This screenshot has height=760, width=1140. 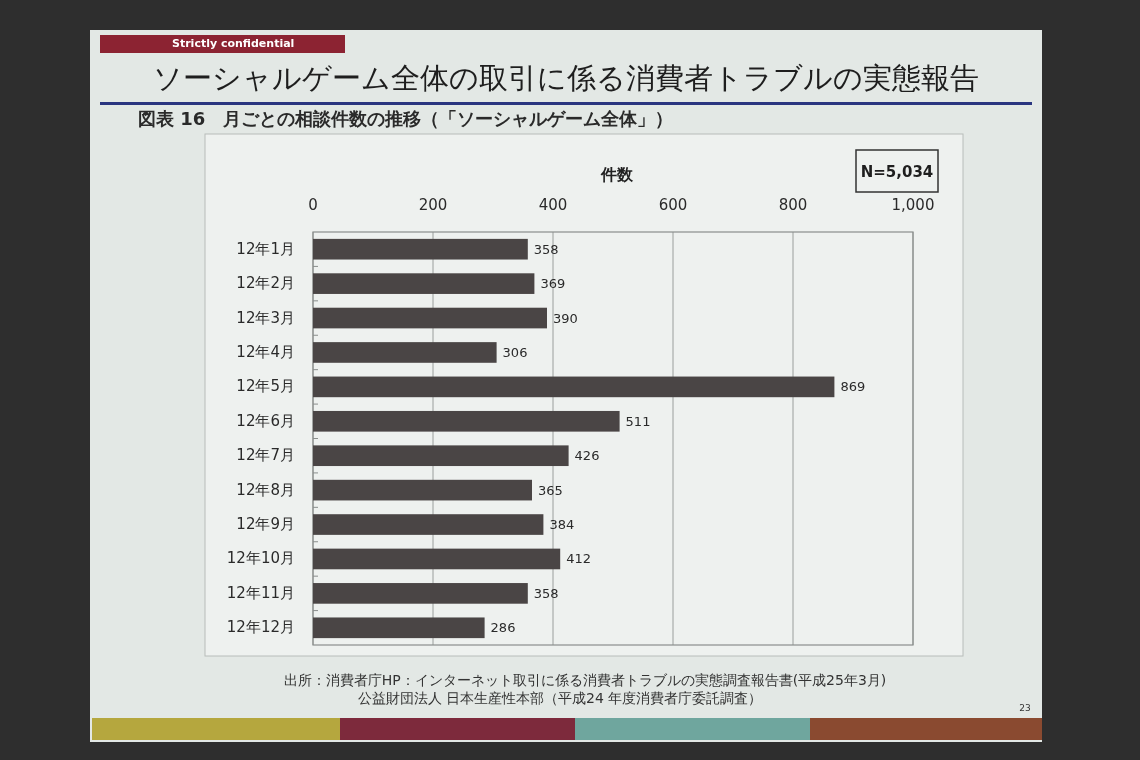 What do you see at coordinates (853, 387) in the screenshot?
I see `data-label: 869` at bounding box center [853, 387].